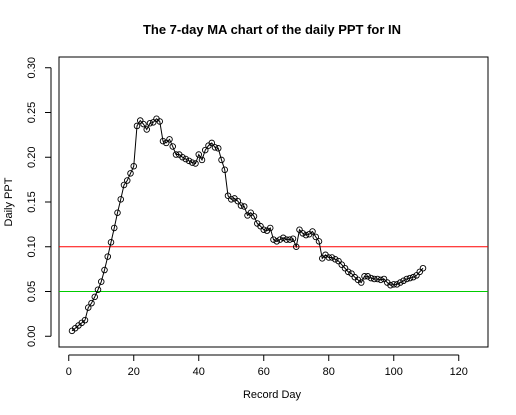 The width and height of the screenshot is (516, 415). What do you see at coordinates (39, 202) in the screenshot?
I see `y-axis: 0.00 0.05 0.10 0.15 0.20 0.25 0.30` at bounding box center [39, 202].